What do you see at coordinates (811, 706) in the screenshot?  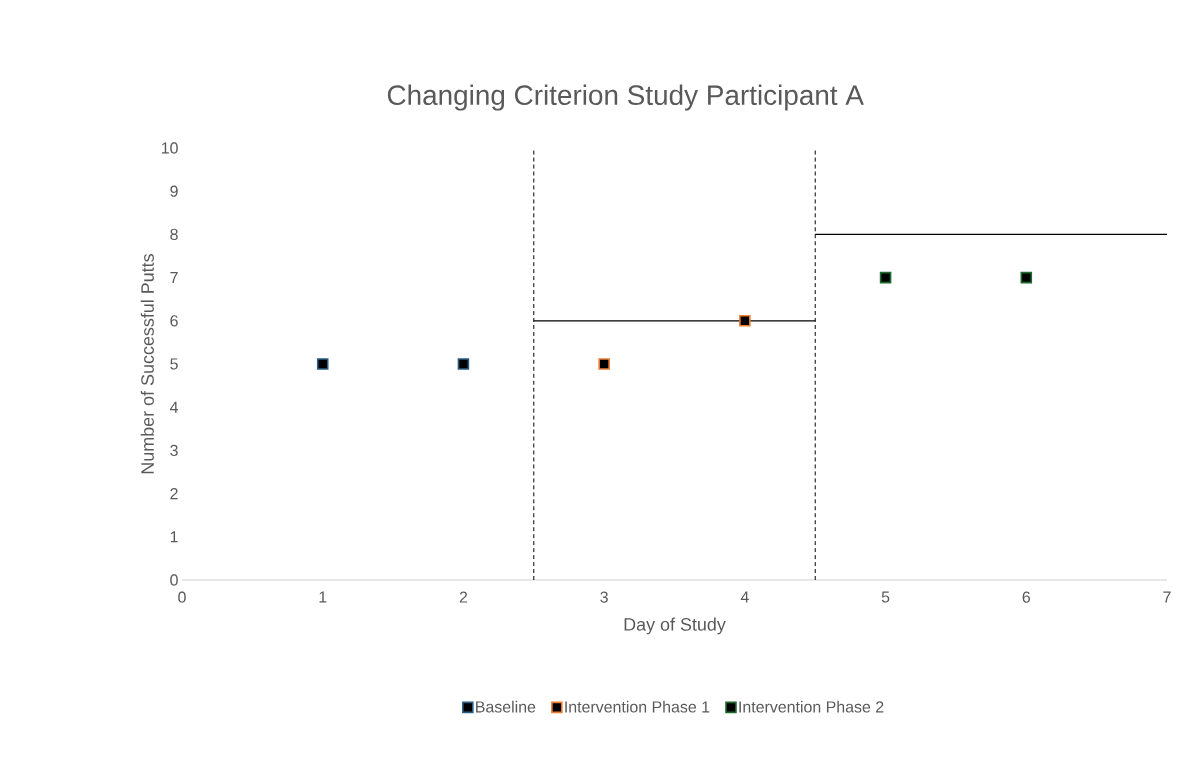 I see `legend-label: Intervention Phase 2` at bounding box center [811, 706].